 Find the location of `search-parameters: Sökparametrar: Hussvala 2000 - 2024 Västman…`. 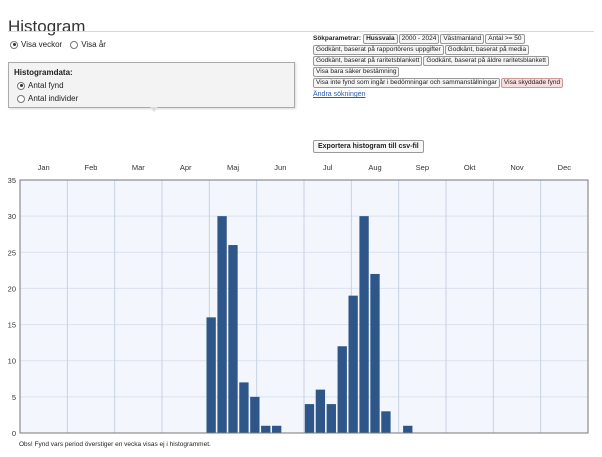

search-parameters: Sökparametrar: Hussvala 2000 - 2024 Västman… is located at coordinates (443, 67).